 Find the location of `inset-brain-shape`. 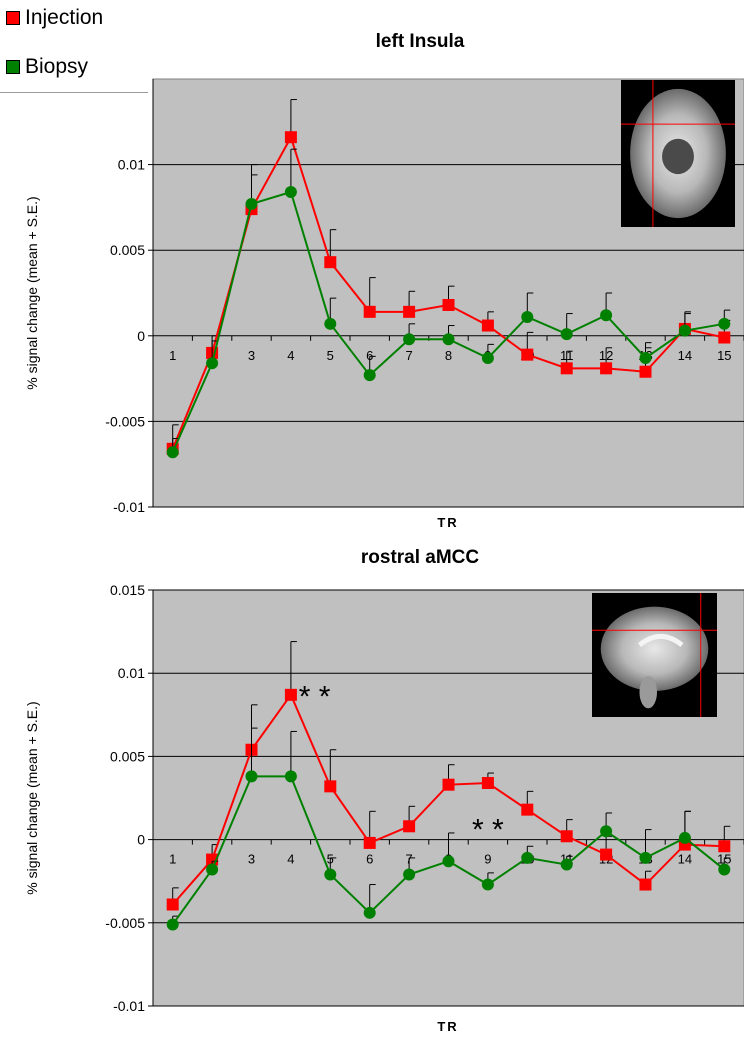

inset-brain-shape is located at coordinates (655, 649).